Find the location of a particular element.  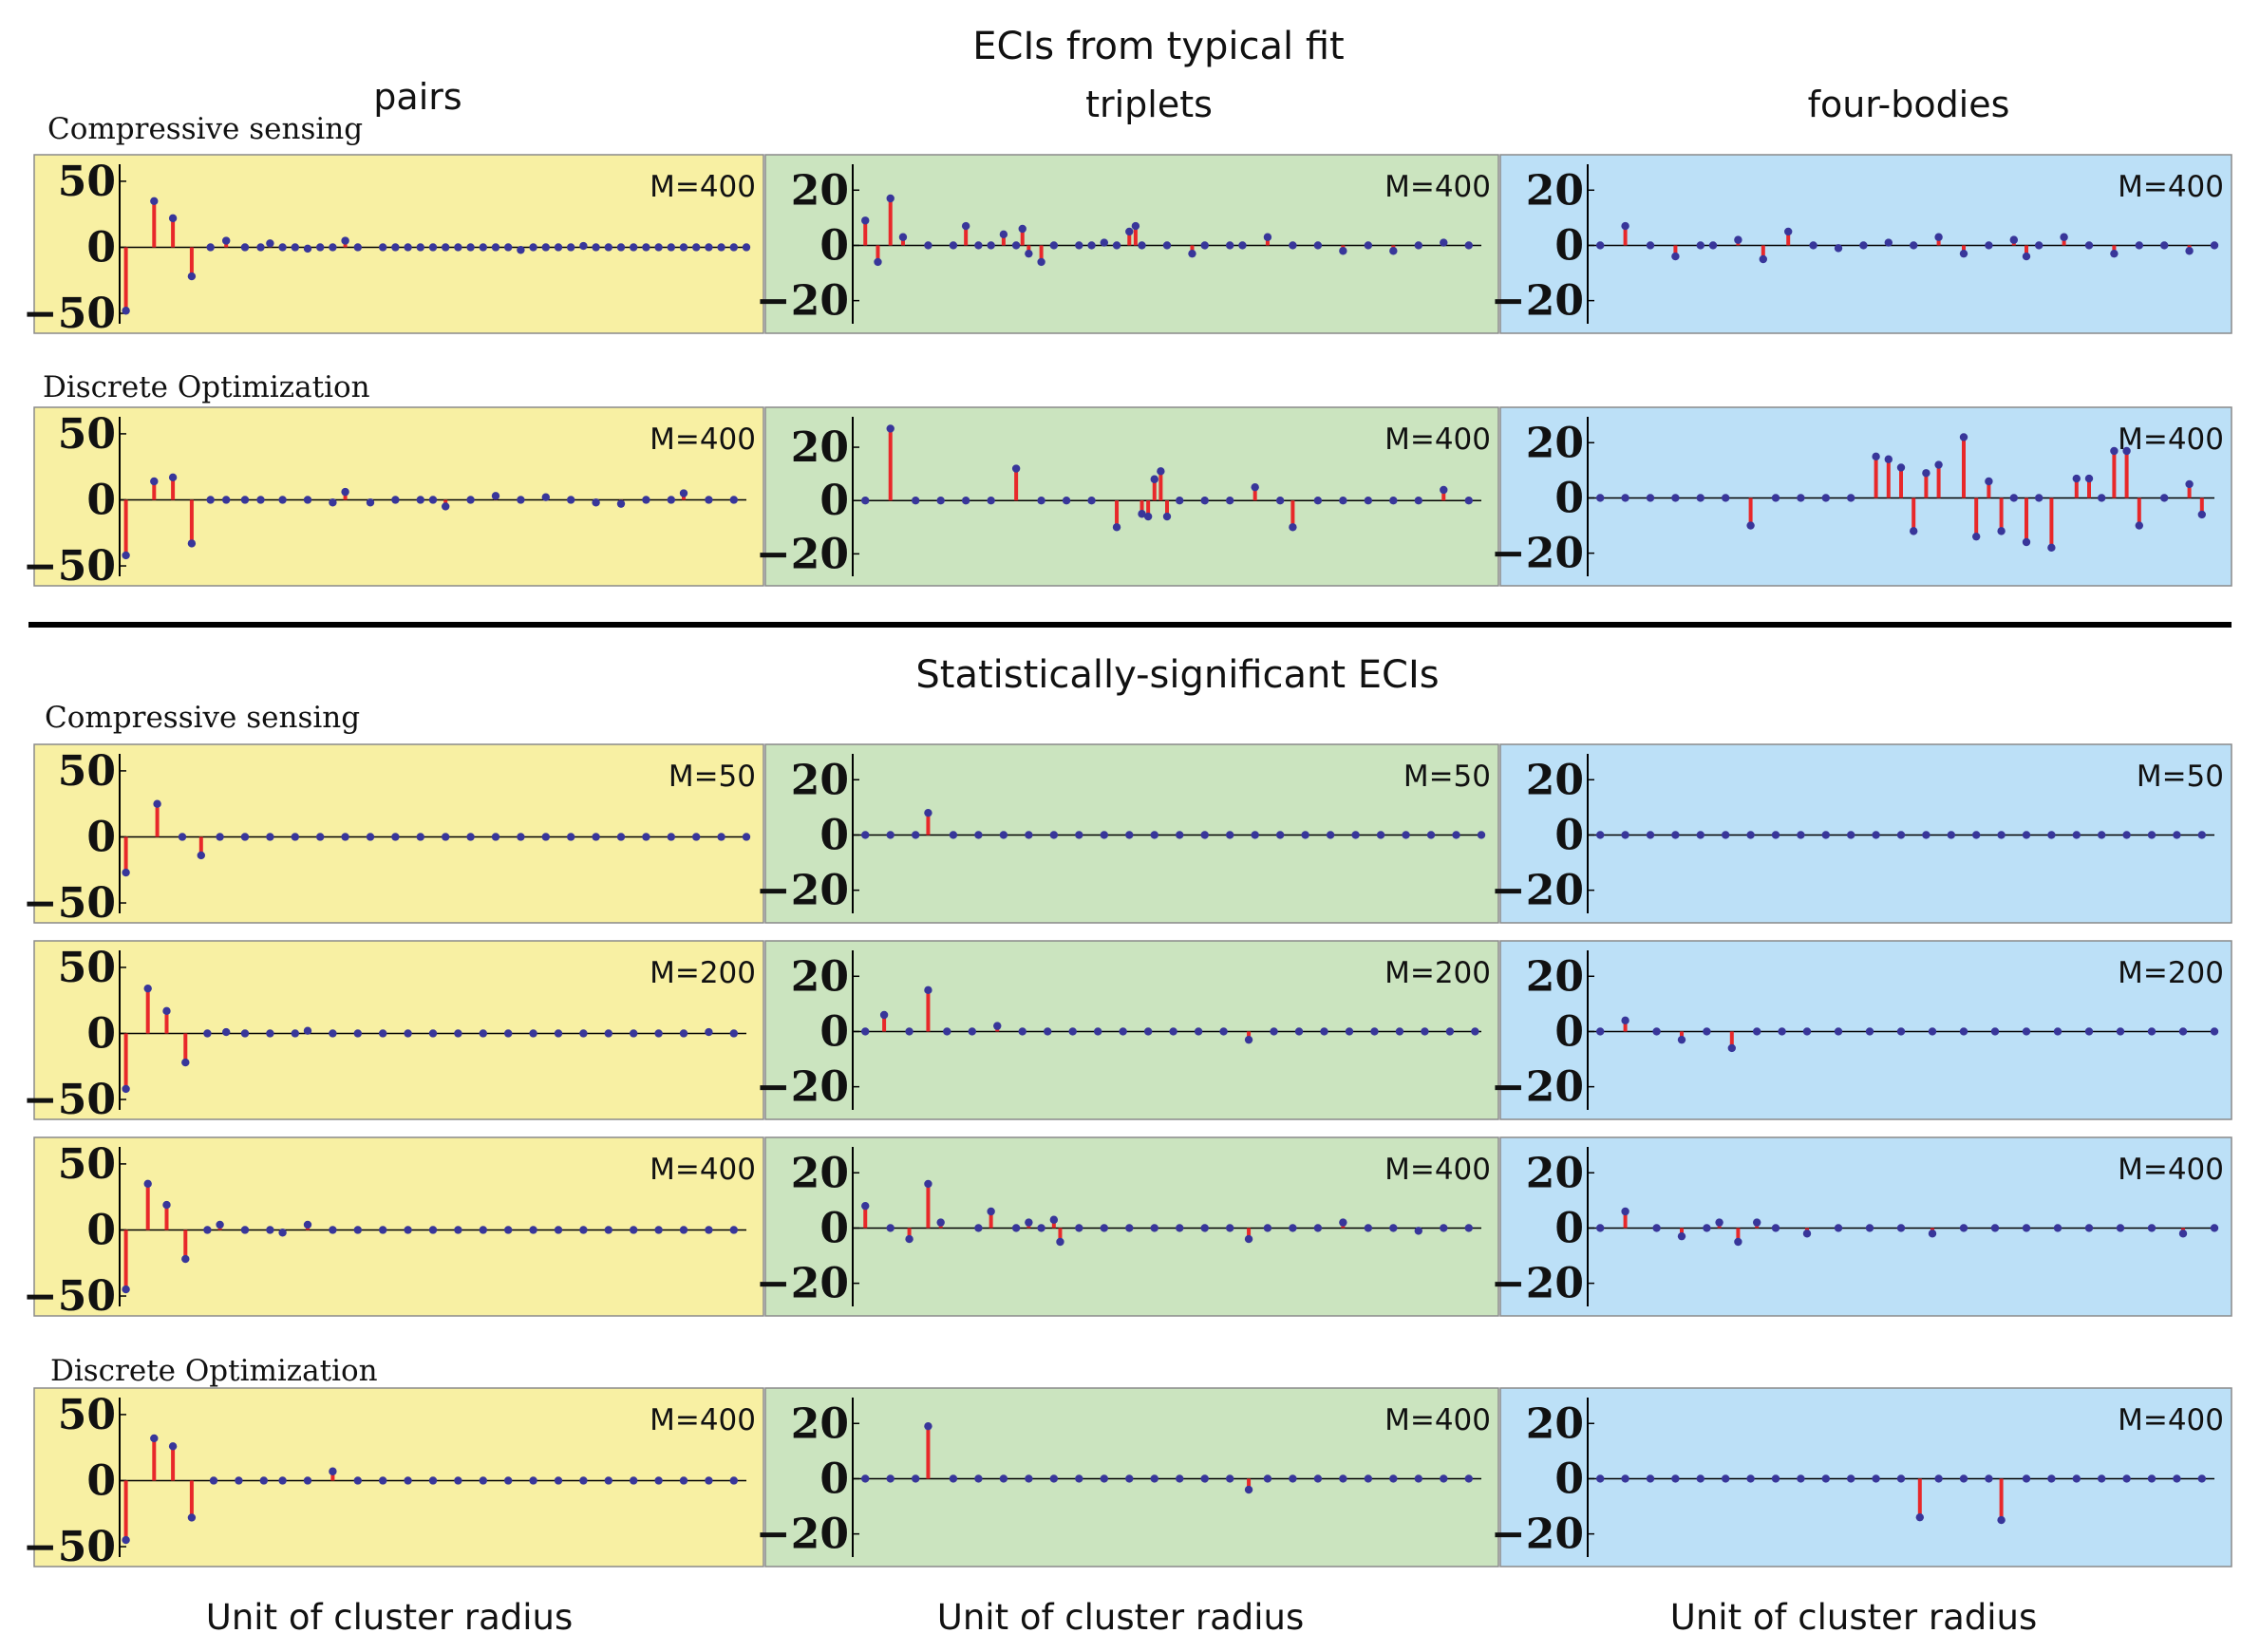

panel-18-four-bodies-m-label: M=400 is located at coordinates (2171, 1420).